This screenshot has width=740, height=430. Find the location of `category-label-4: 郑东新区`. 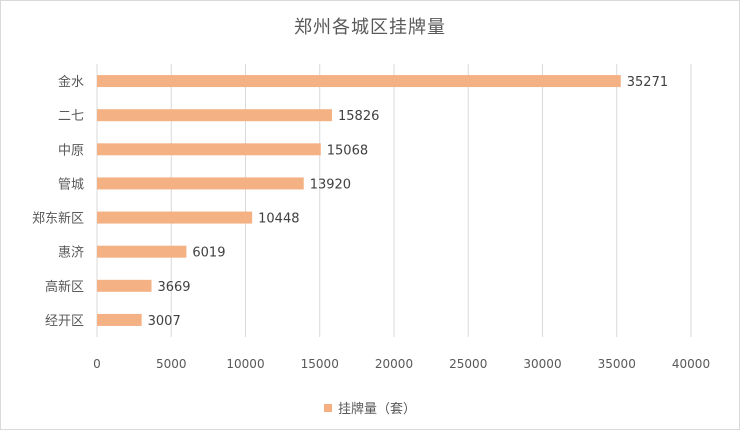

category-label-4: 郑东新区 is located at coordinates (58, 219).